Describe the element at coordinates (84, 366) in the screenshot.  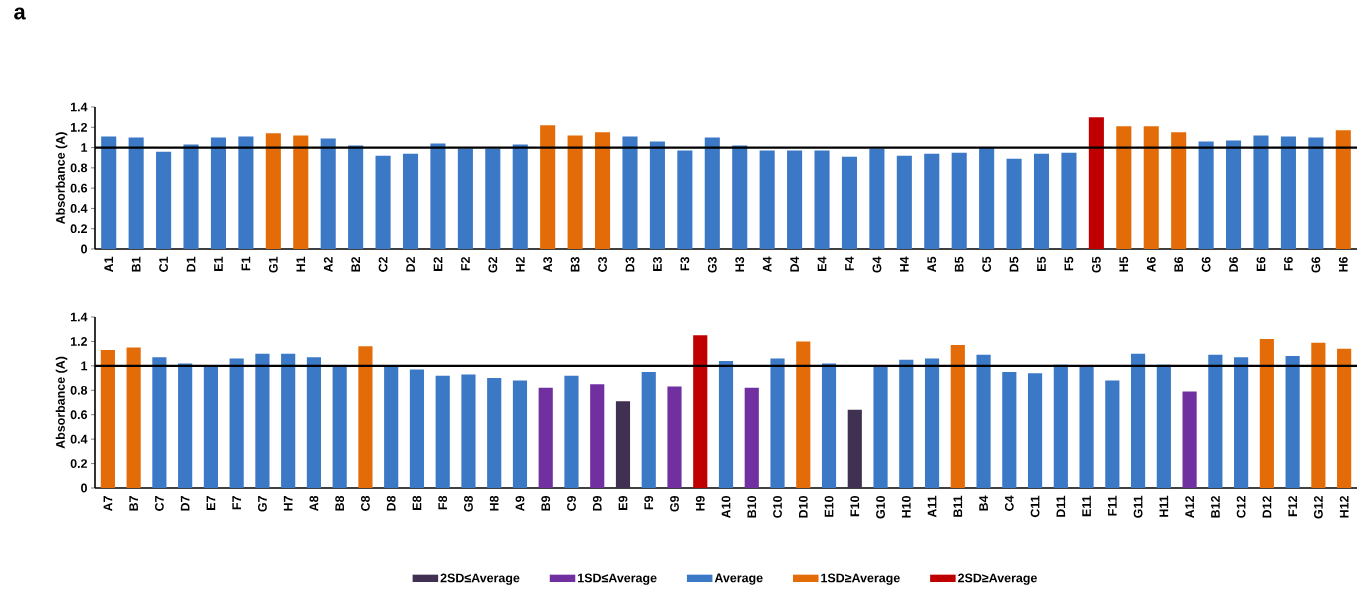
I see `y-tick-label: 1` at that location.